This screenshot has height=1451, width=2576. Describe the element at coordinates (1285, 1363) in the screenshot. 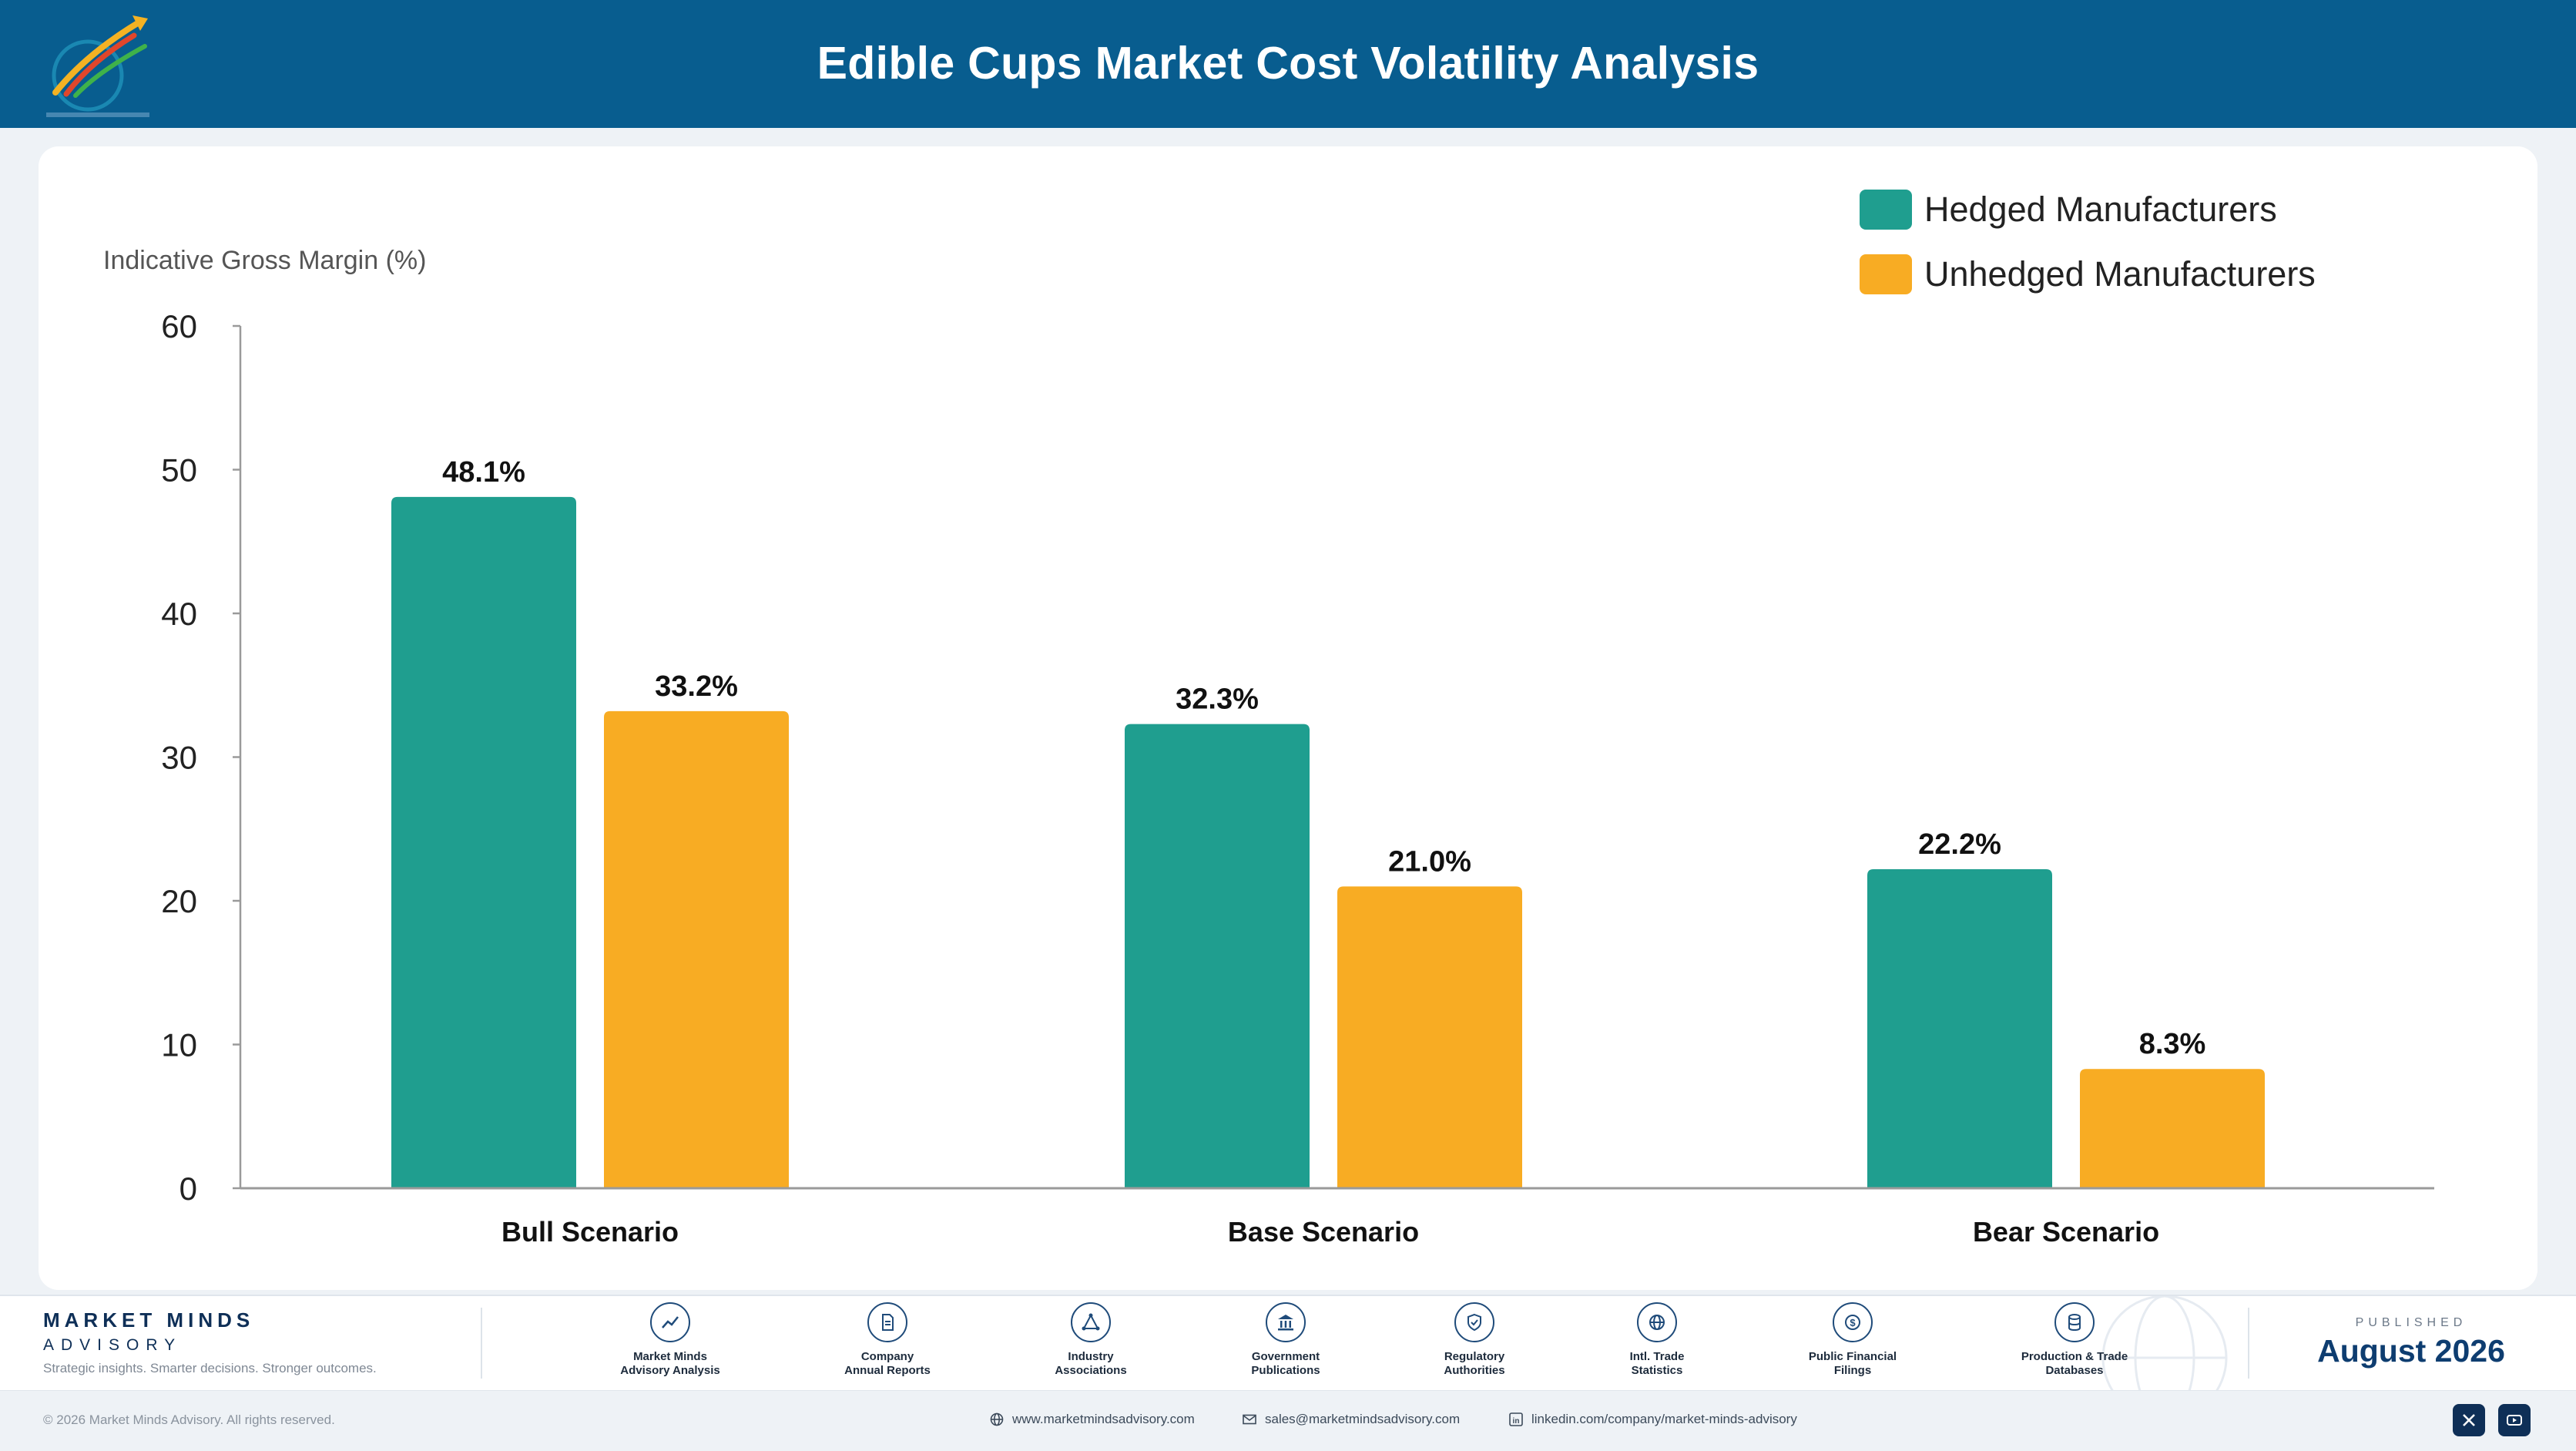

I see `source-label: Government Publications` at that location.